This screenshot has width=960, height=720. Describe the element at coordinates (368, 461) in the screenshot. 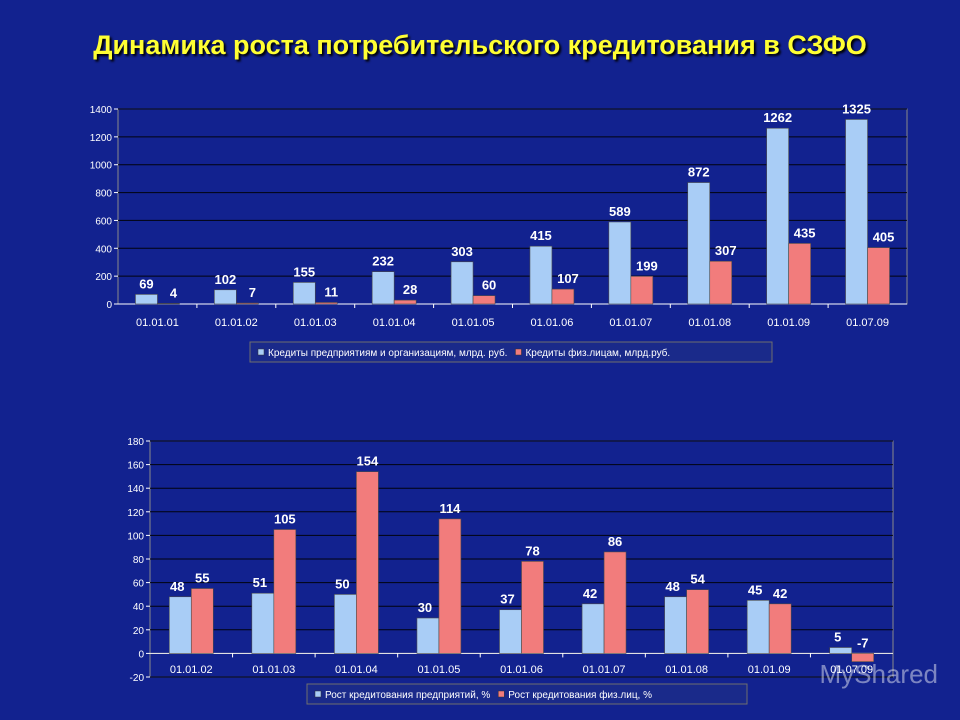

I see `data-label: 154` at that location.